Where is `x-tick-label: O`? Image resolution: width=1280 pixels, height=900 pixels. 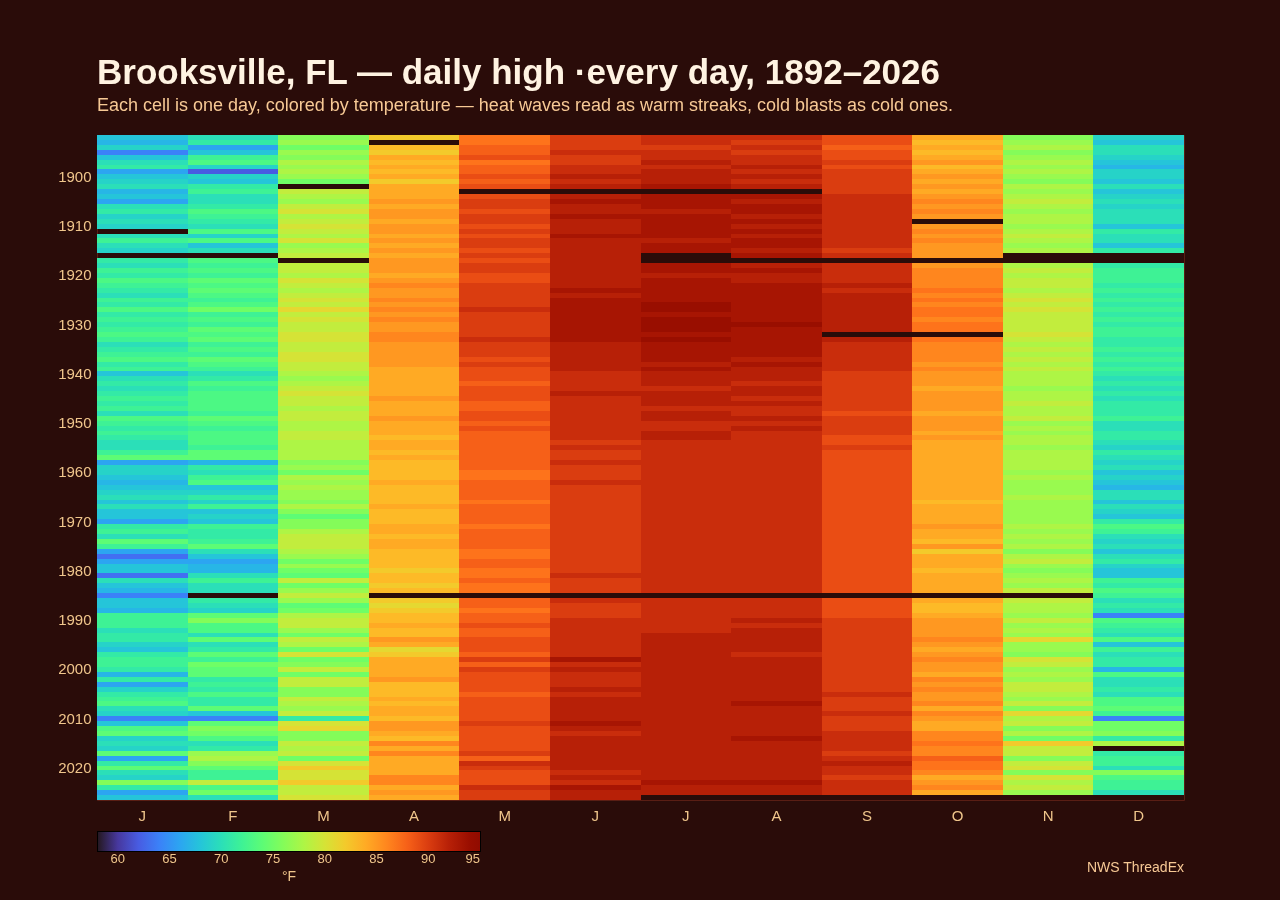
x-tick-label: O is located at coordinates (957, 815).